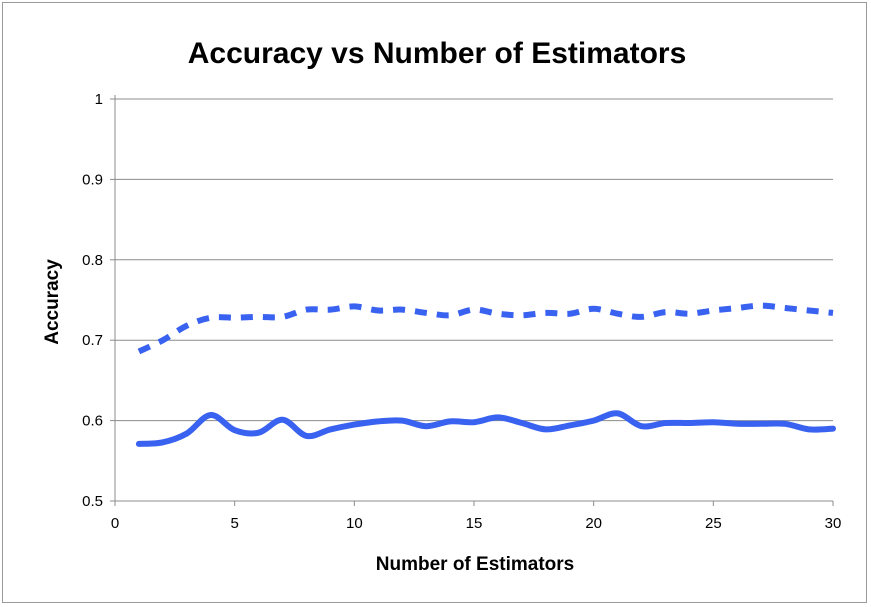 The width and height of the screenshot is (871, 607). What do you see at coordinates (52, 302) in the screenshot?
I see `y-axis-title: Accuracy` at bounding box center [52, 302].